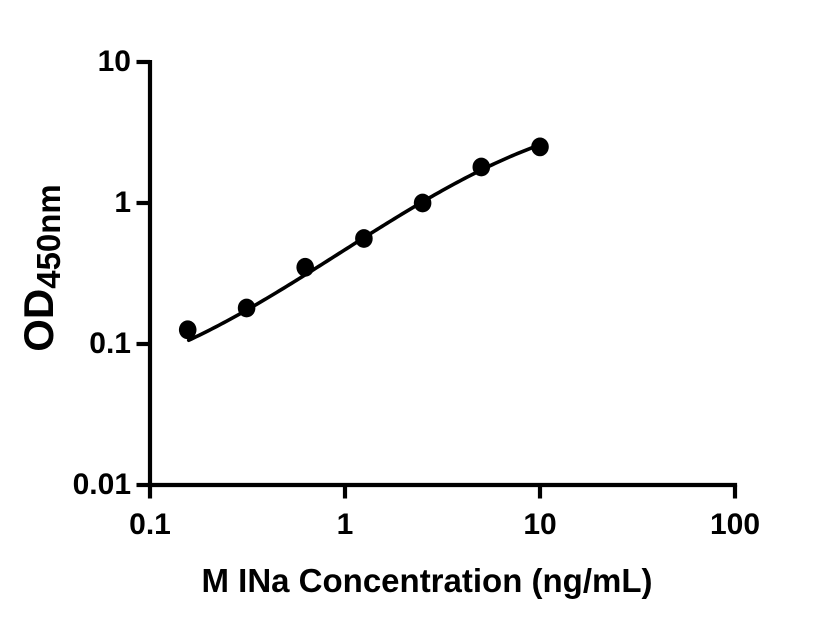  What do you see at coordinates (150, 524) in the screenshot?
I see `x-tick-label-0.1: 0.1` at bounding box center [150, 524].